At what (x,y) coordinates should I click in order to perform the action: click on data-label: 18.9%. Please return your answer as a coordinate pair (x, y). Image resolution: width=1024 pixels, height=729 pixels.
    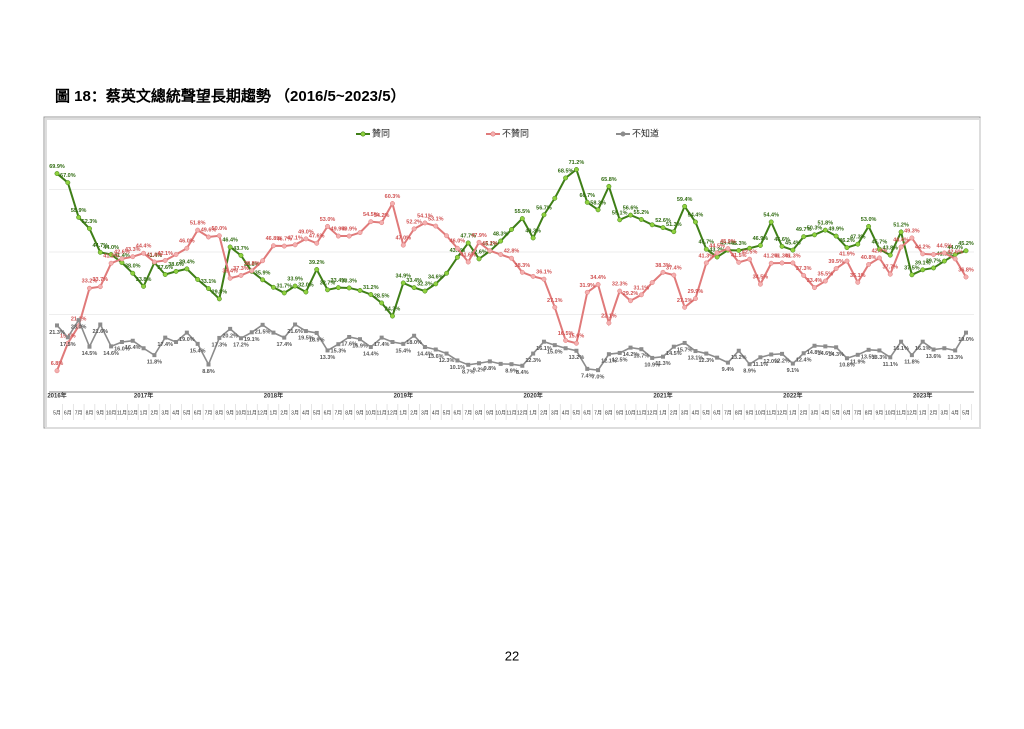
    Looking at the image, I should click on (317, 340).